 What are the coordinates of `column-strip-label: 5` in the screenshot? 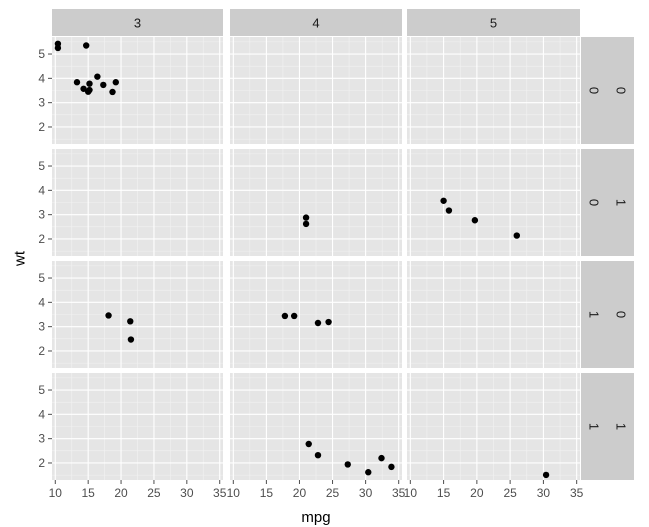 It's located at (493, 23).